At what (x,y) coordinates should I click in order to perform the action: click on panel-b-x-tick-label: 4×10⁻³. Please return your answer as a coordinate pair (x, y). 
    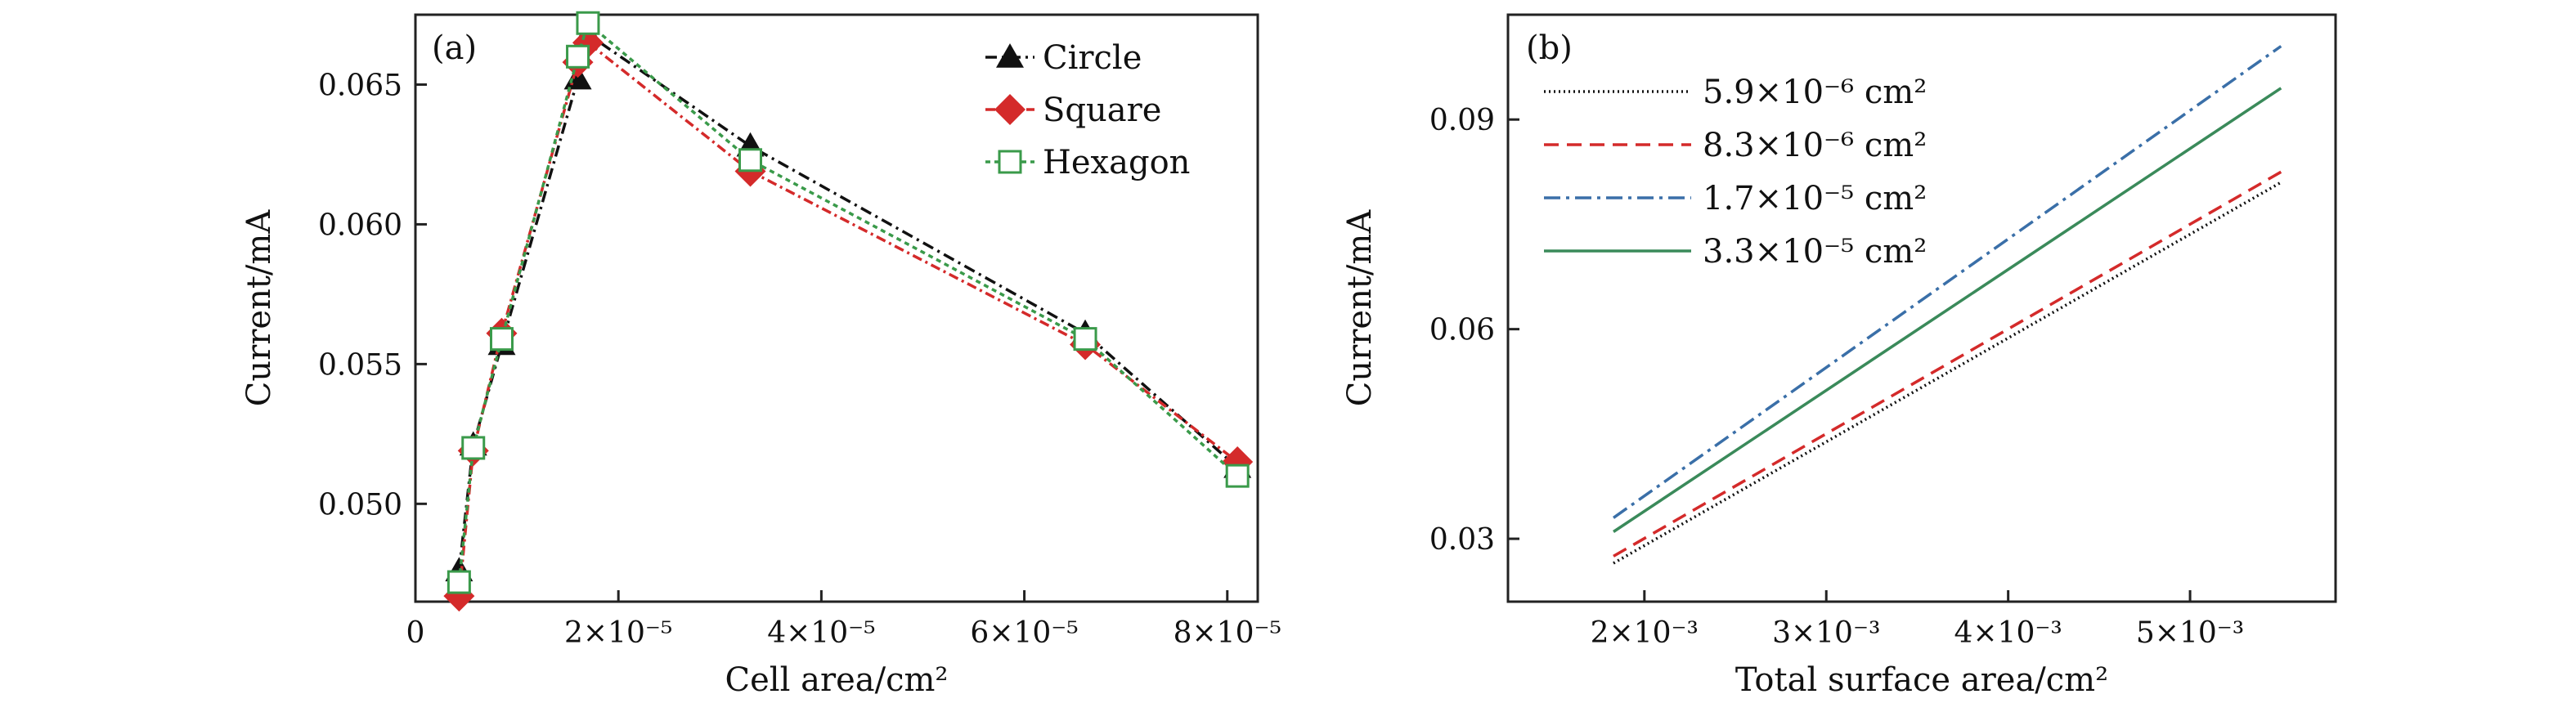
    Looking at the image, I should click on (2008, 633).